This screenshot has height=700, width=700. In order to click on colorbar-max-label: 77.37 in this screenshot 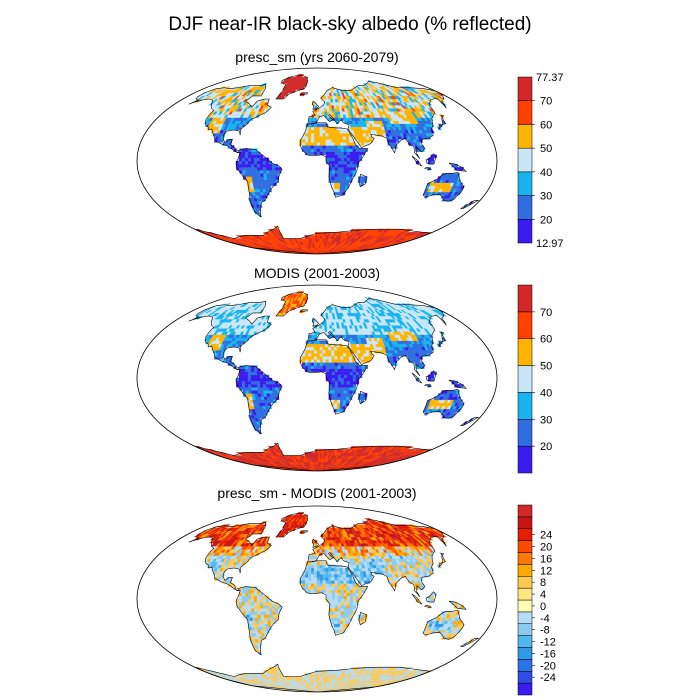, I will do `click(550, 78)`.